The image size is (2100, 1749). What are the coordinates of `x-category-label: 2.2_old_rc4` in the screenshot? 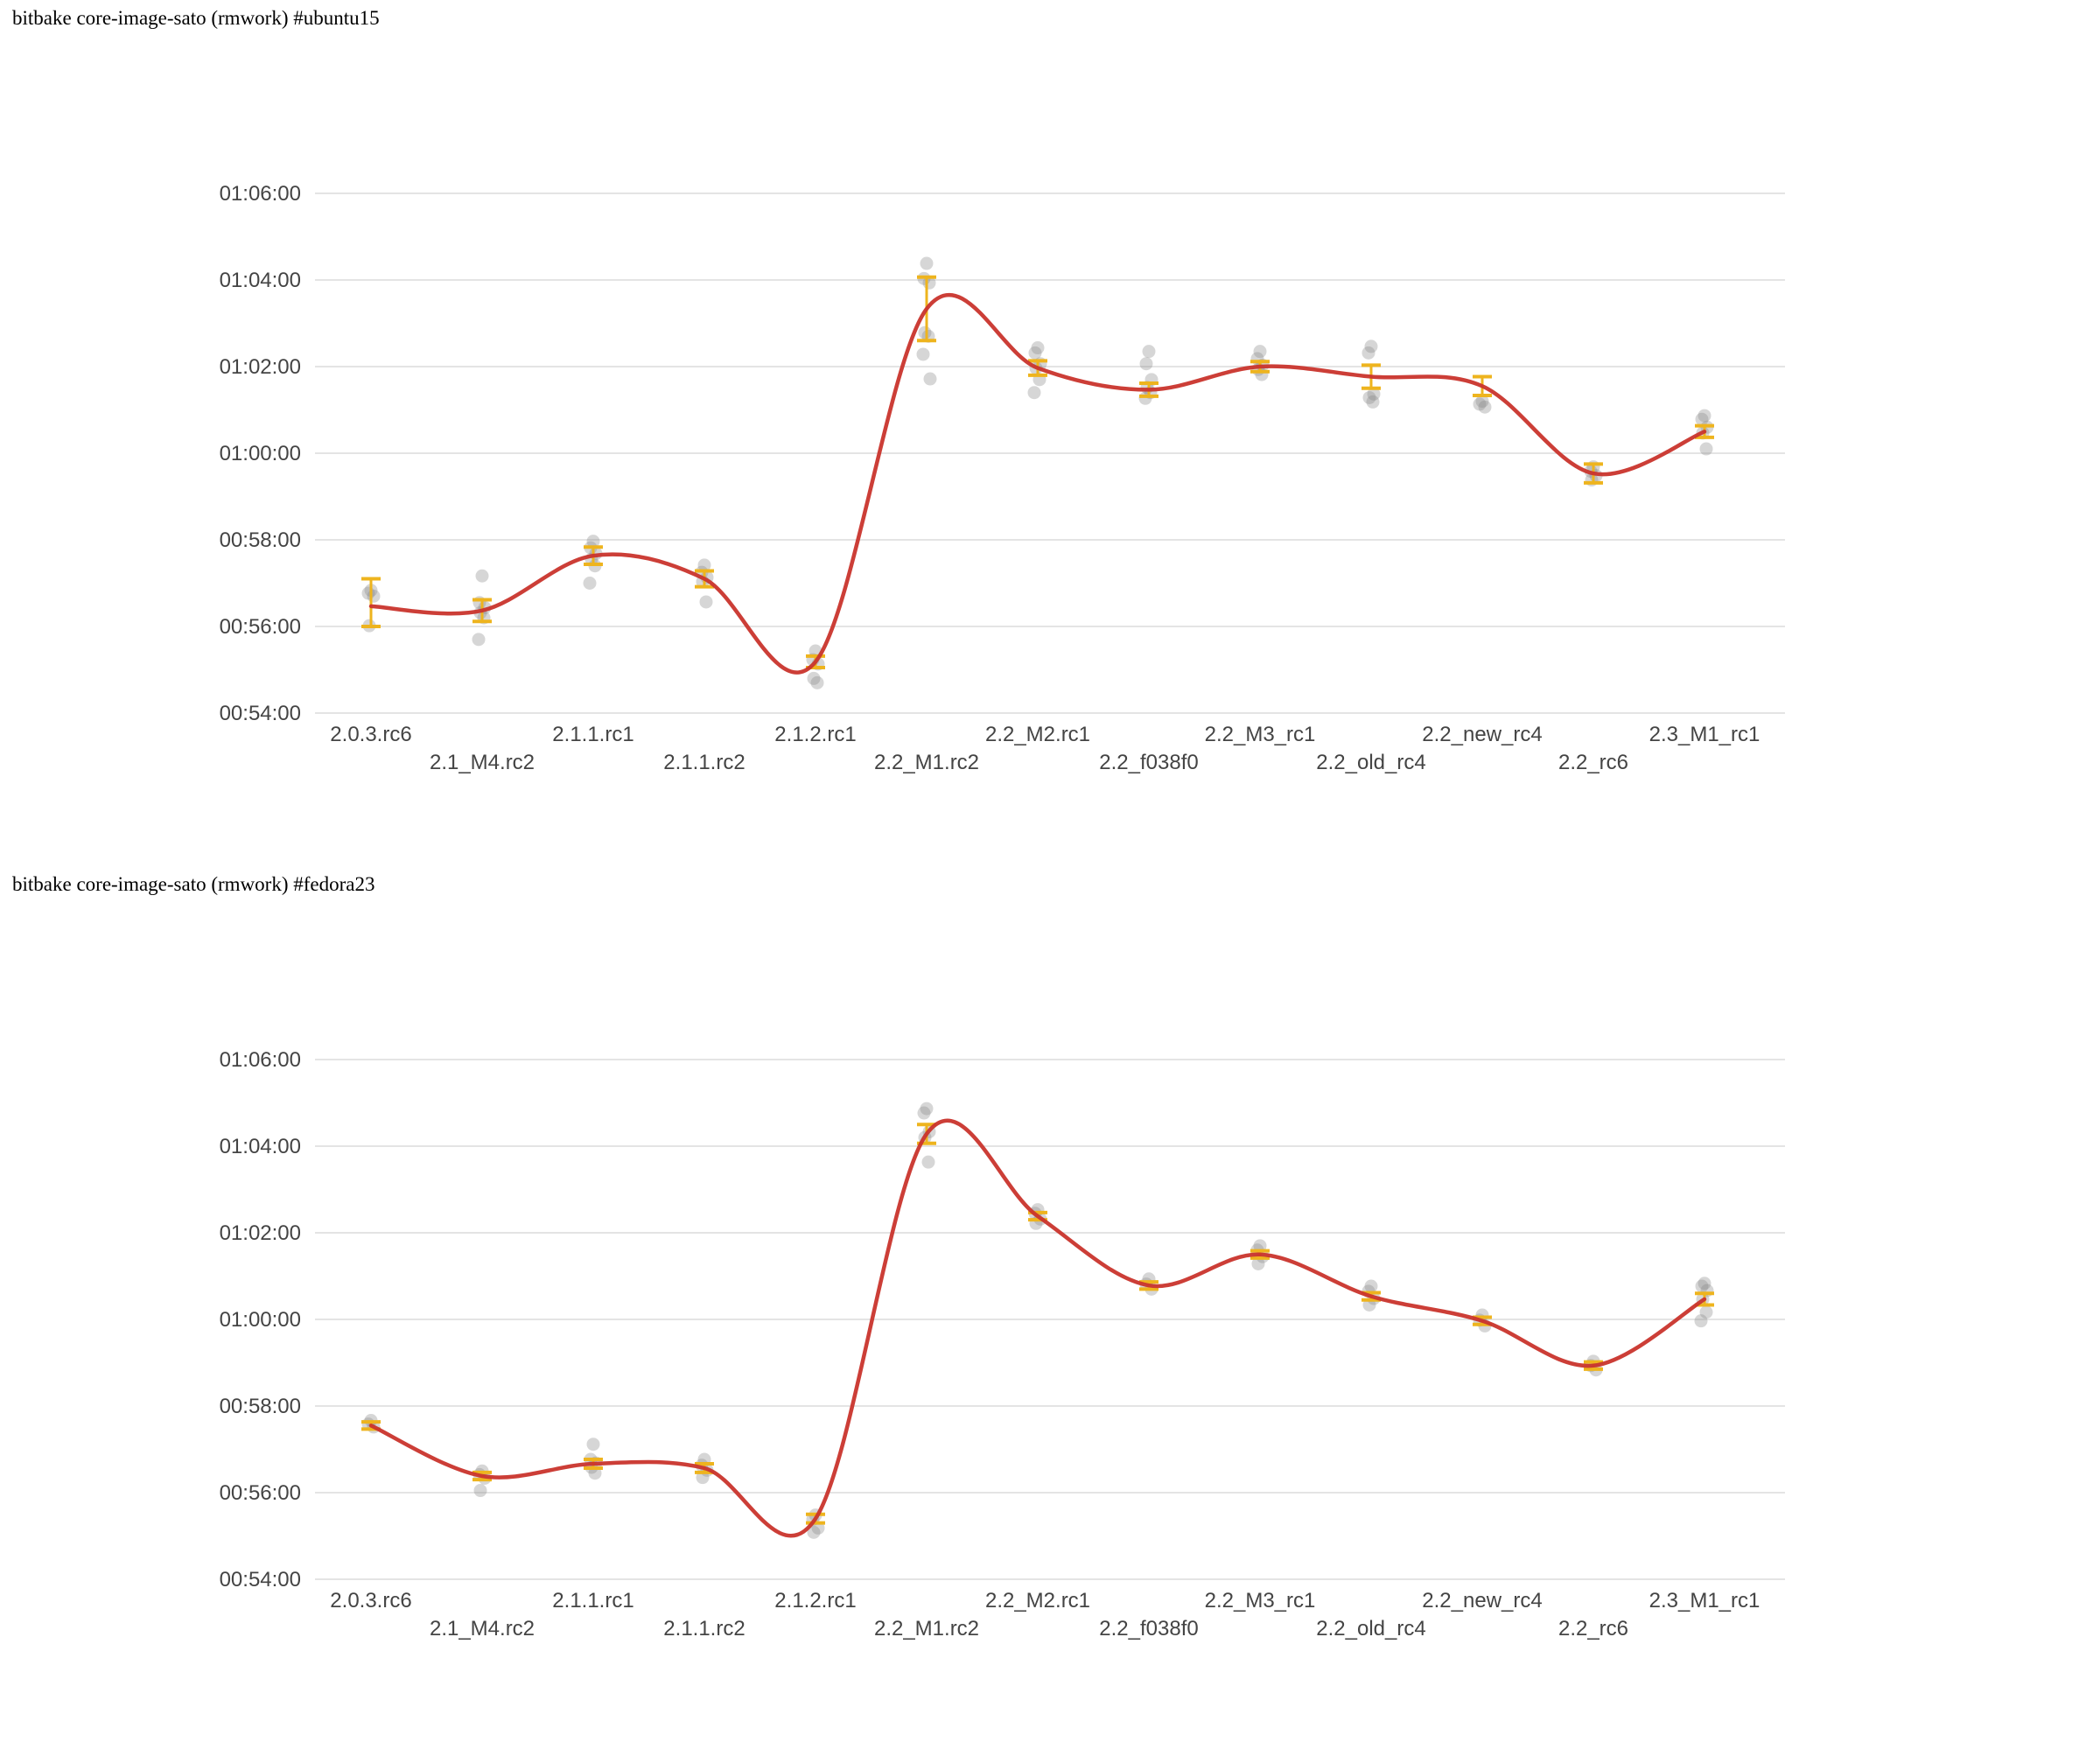 It's located at (1370, 1629).